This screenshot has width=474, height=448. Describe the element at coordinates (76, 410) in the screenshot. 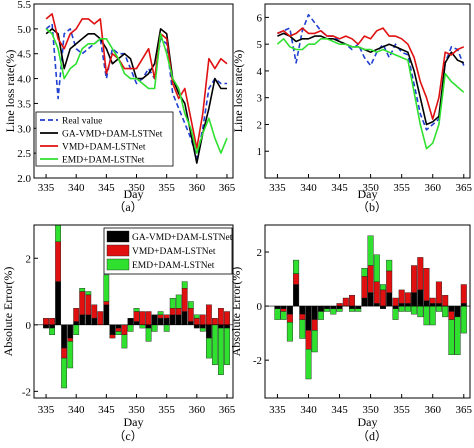

I see `panel-c-x-tick-label-340: 340` at that location.